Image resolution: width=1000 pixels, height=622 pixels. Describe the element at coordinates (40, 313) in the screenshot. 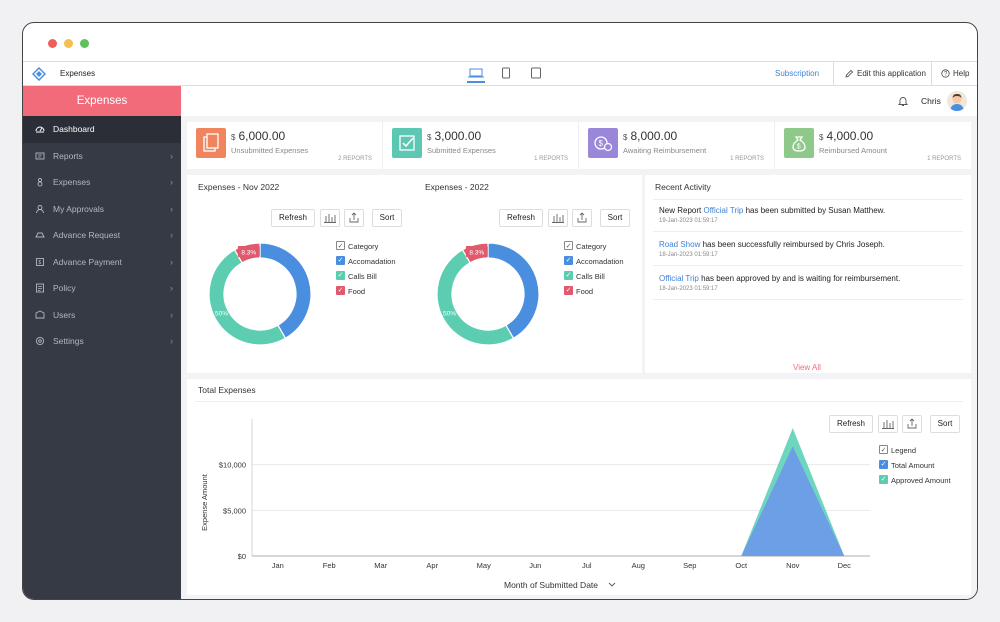

I see `users-icon` at that location.